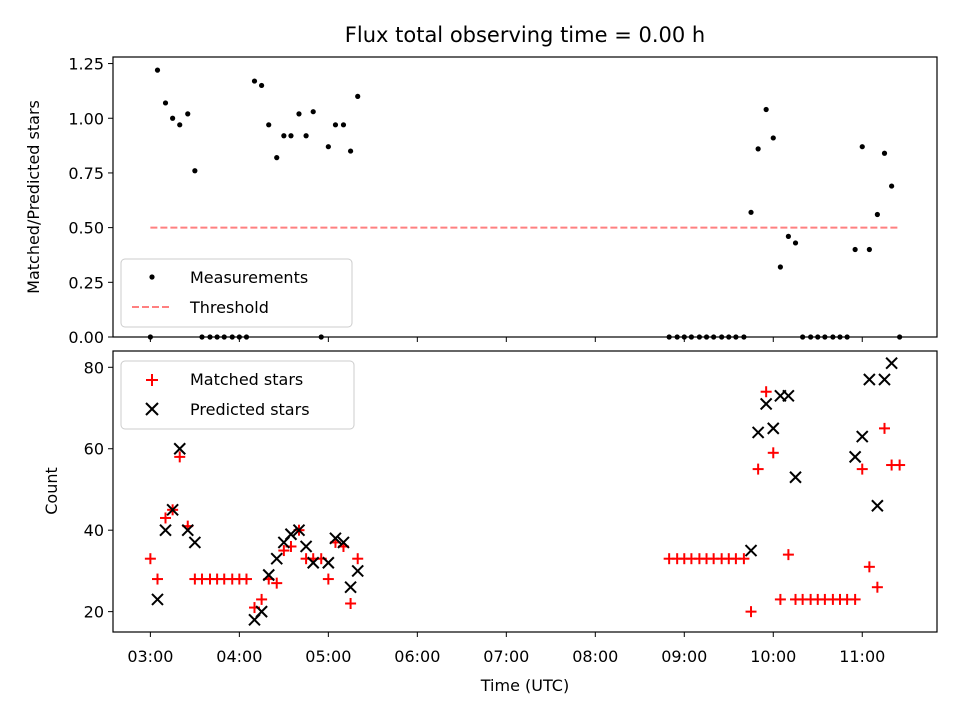 The height and width of the screenshot is (720, 960). Describe the element at coordinates (506, 339) in the screenshot. I see `ratio-x-ticks` at that location.